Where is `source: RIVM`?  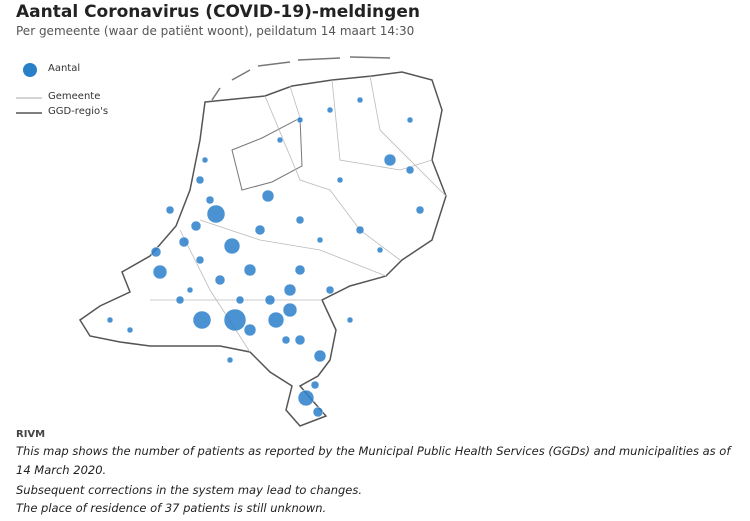
source: RIVM is located at coordinates (31, 434).